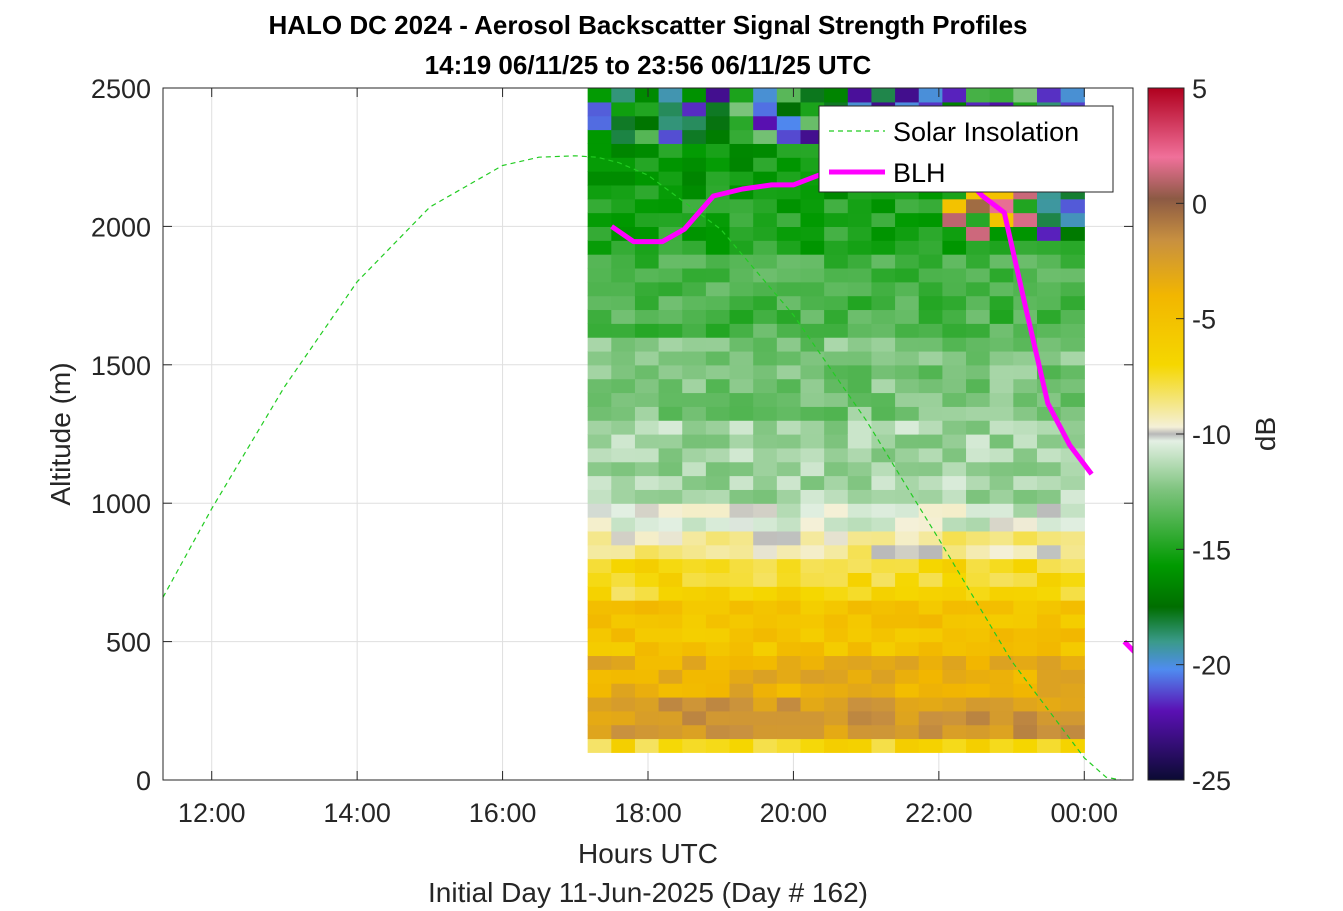  Describe the element at coordinates (121, 227) in the screenshot. I see `y-tick-label: 2000` at that location.